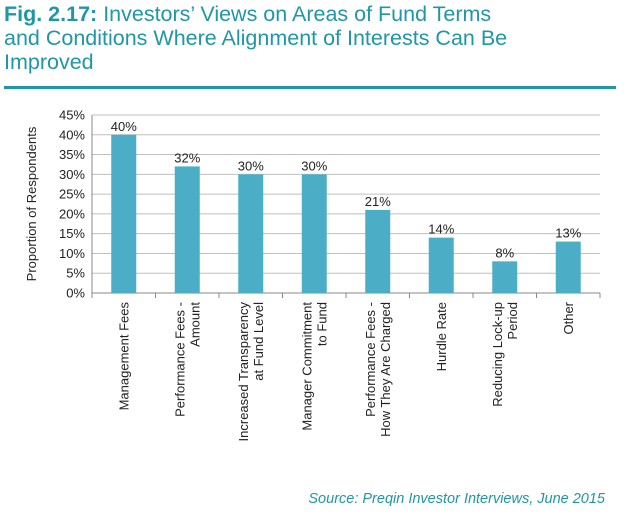 The width and height of the screenshot is (627, 520). Describe the element at coordinates (72, 253) in the screenshot. I see `y-tick-label: 10%` at that location.